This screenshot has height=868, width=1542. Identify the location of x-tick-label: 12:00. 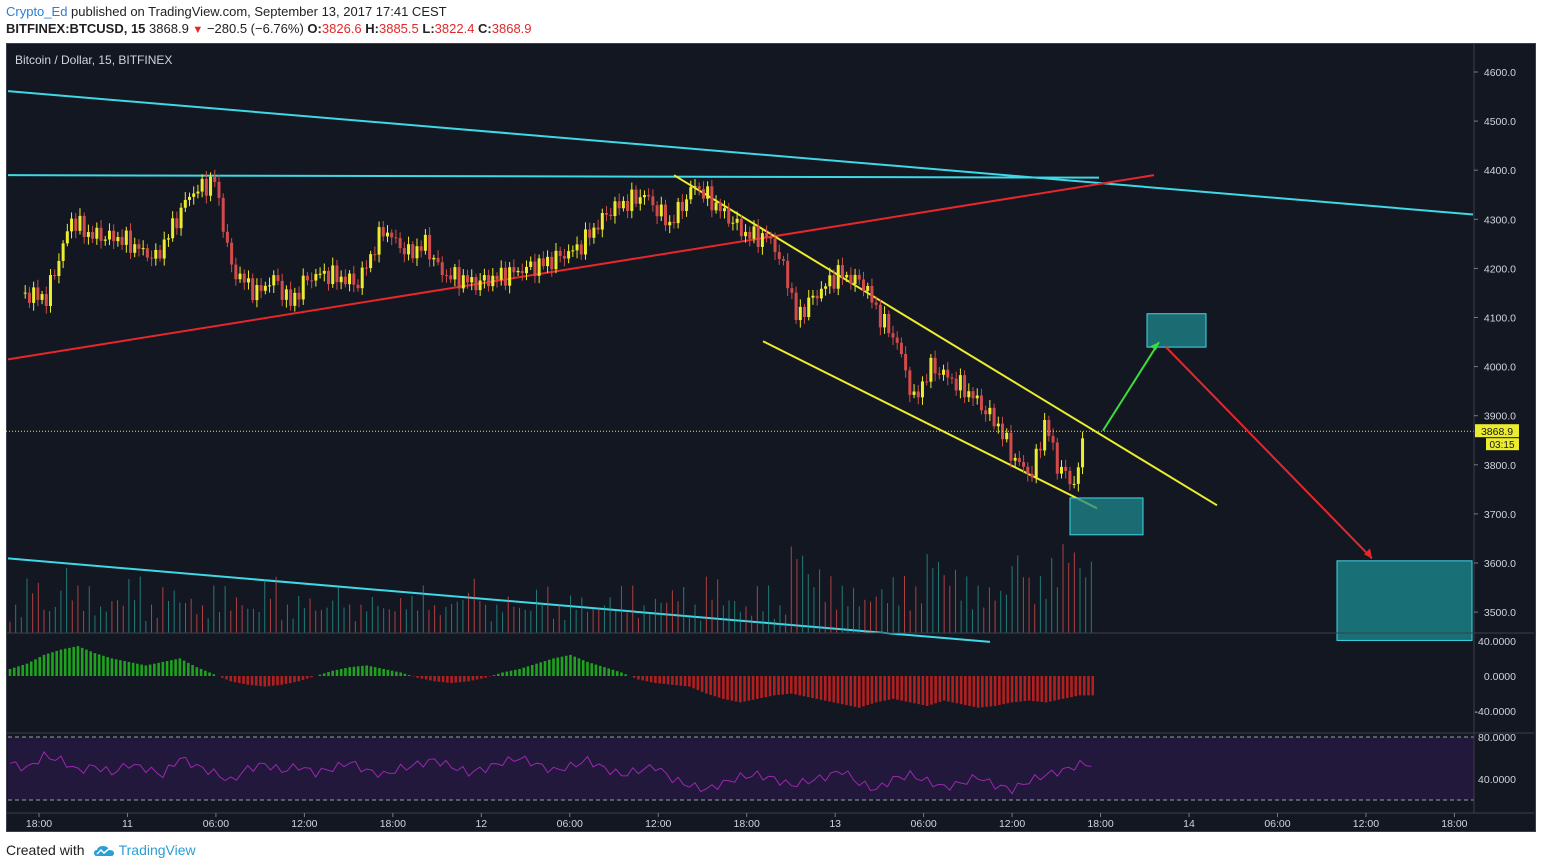
(1366, 824).